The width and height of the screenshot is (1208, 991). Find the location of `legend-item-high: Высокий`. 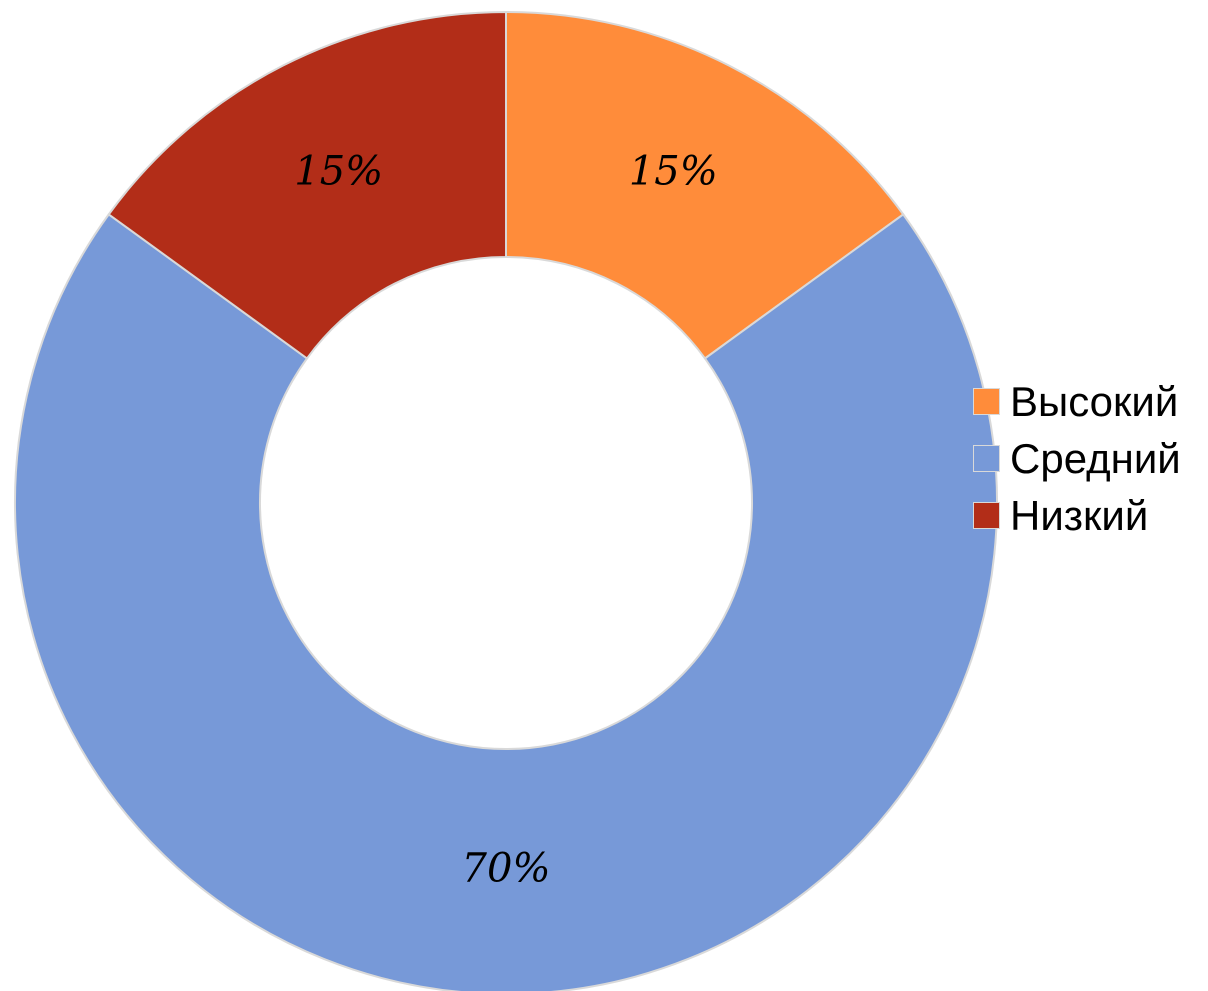

legend-item-high: Высокий is located at coordinates (1077, 401).